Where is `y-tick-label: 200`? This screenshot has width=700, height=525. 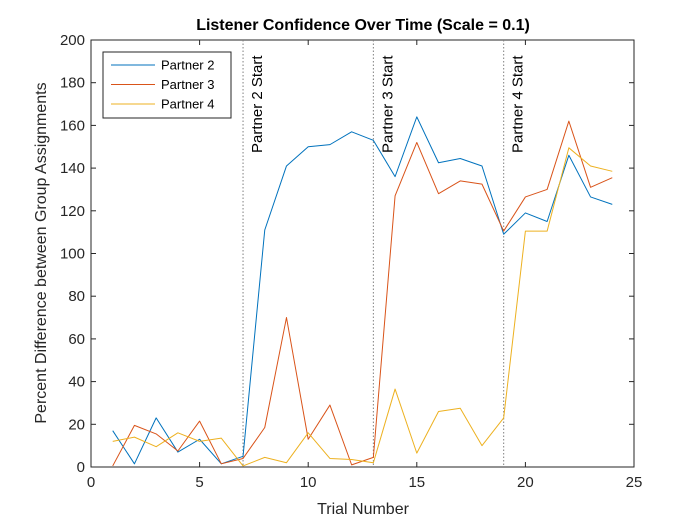 y-tick-label: 200 is located at coordinates (72, 40).